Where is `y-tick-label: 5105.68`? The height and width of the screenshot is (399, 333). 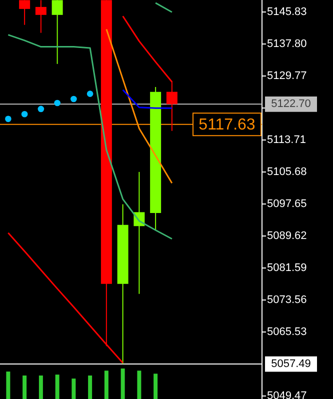
y-tick-label: 5105.68 is located at coordinates (287, 172).